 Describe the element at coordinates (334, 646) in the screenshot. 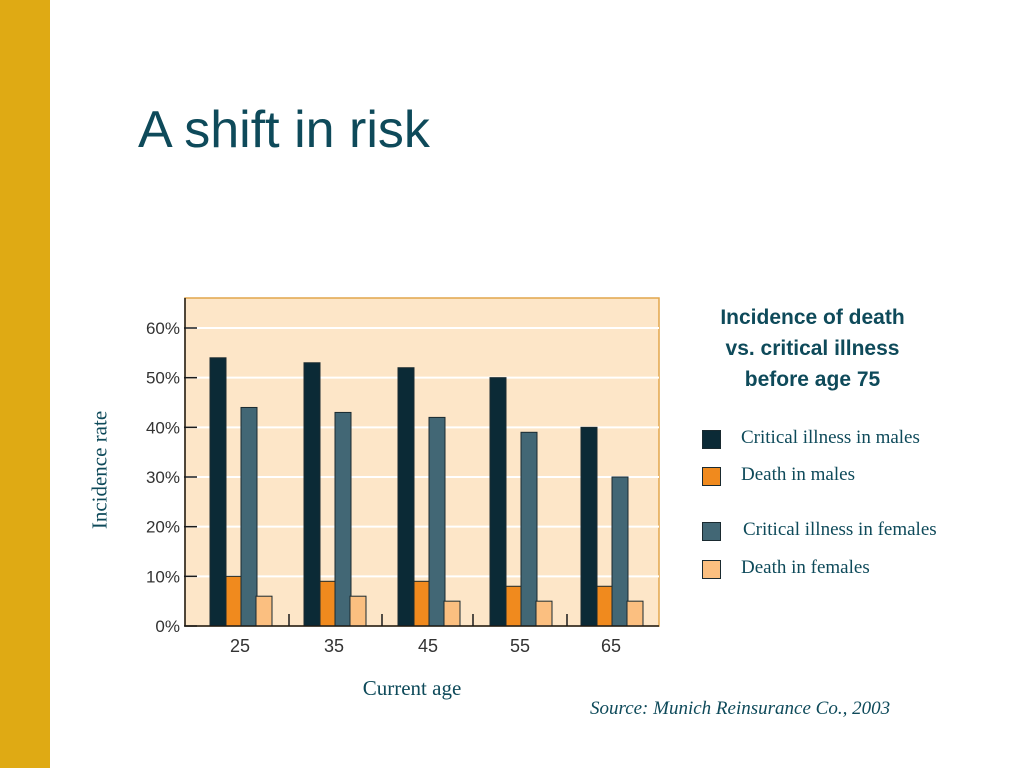

I see `x-tick-label: 35` at that location.